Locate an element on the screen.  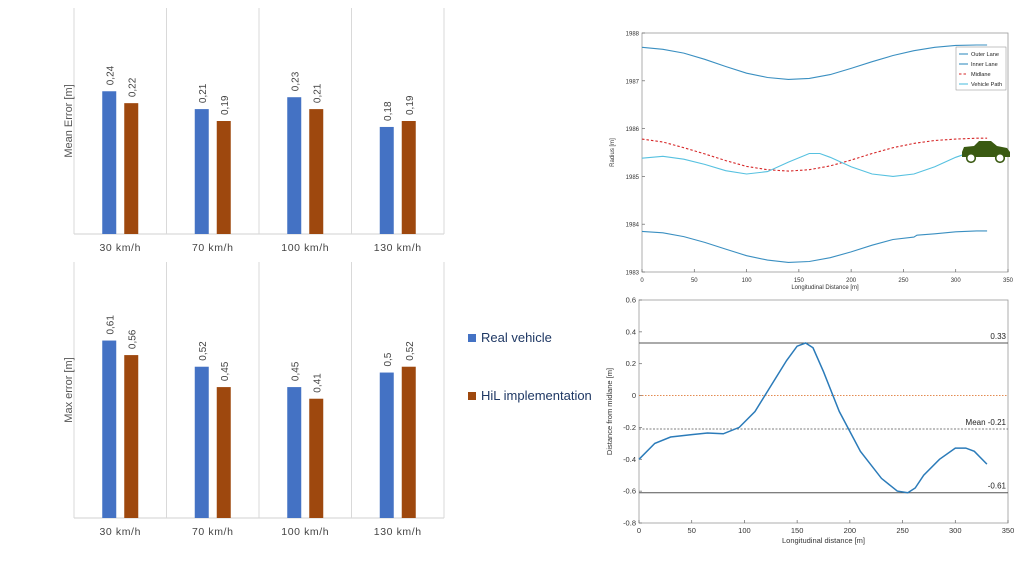
bar-value-label: 0,23 is located at coordinates (295, 81).